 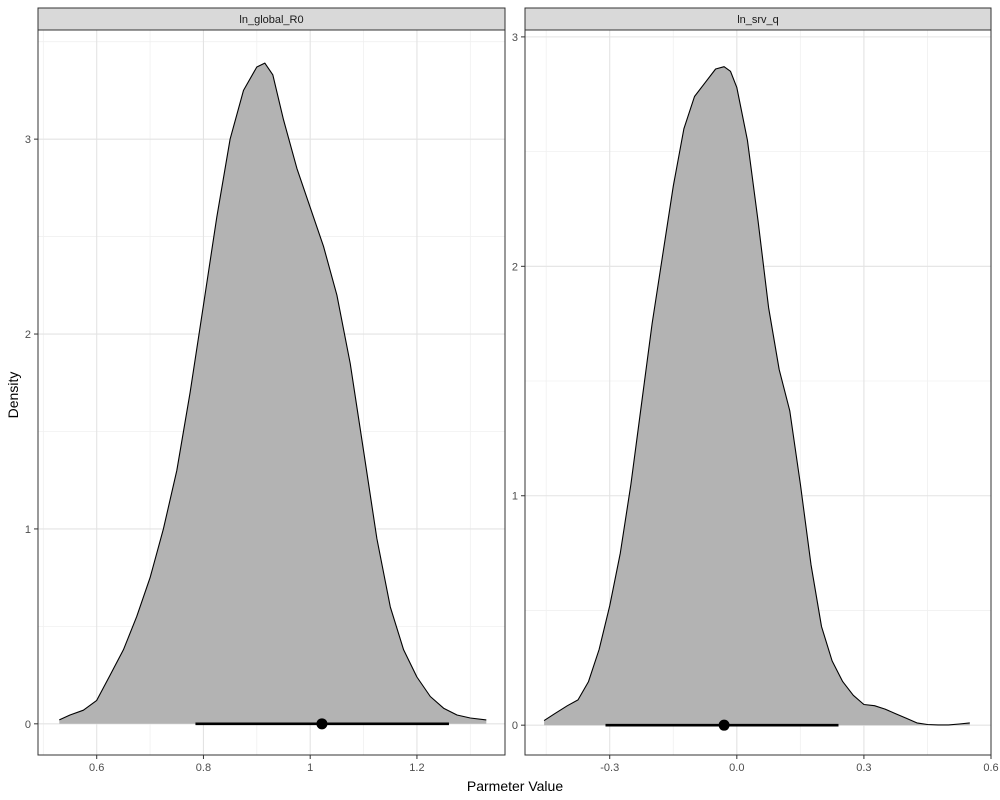 I want to click on x-tick-label: 1, so click(x=310, y=768).